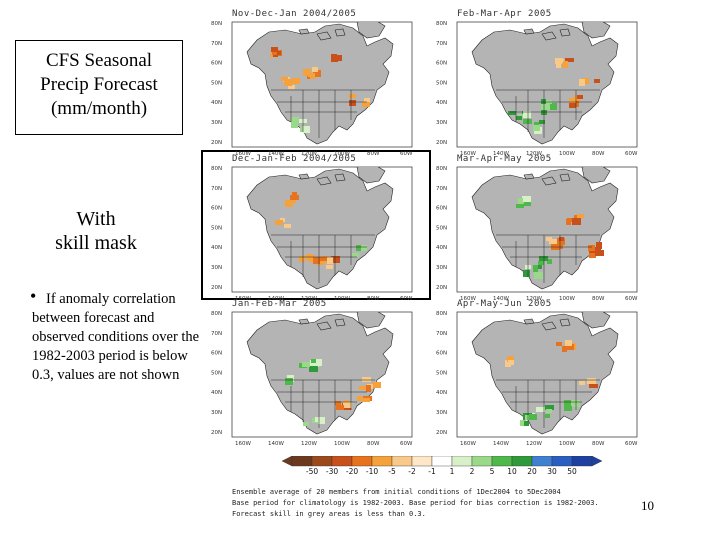 The width and height of the screenshot is (720, 540). Describe the element at coordinates (96, 219) in the screenshot. I see `with-mask-line-1: With` at that location.